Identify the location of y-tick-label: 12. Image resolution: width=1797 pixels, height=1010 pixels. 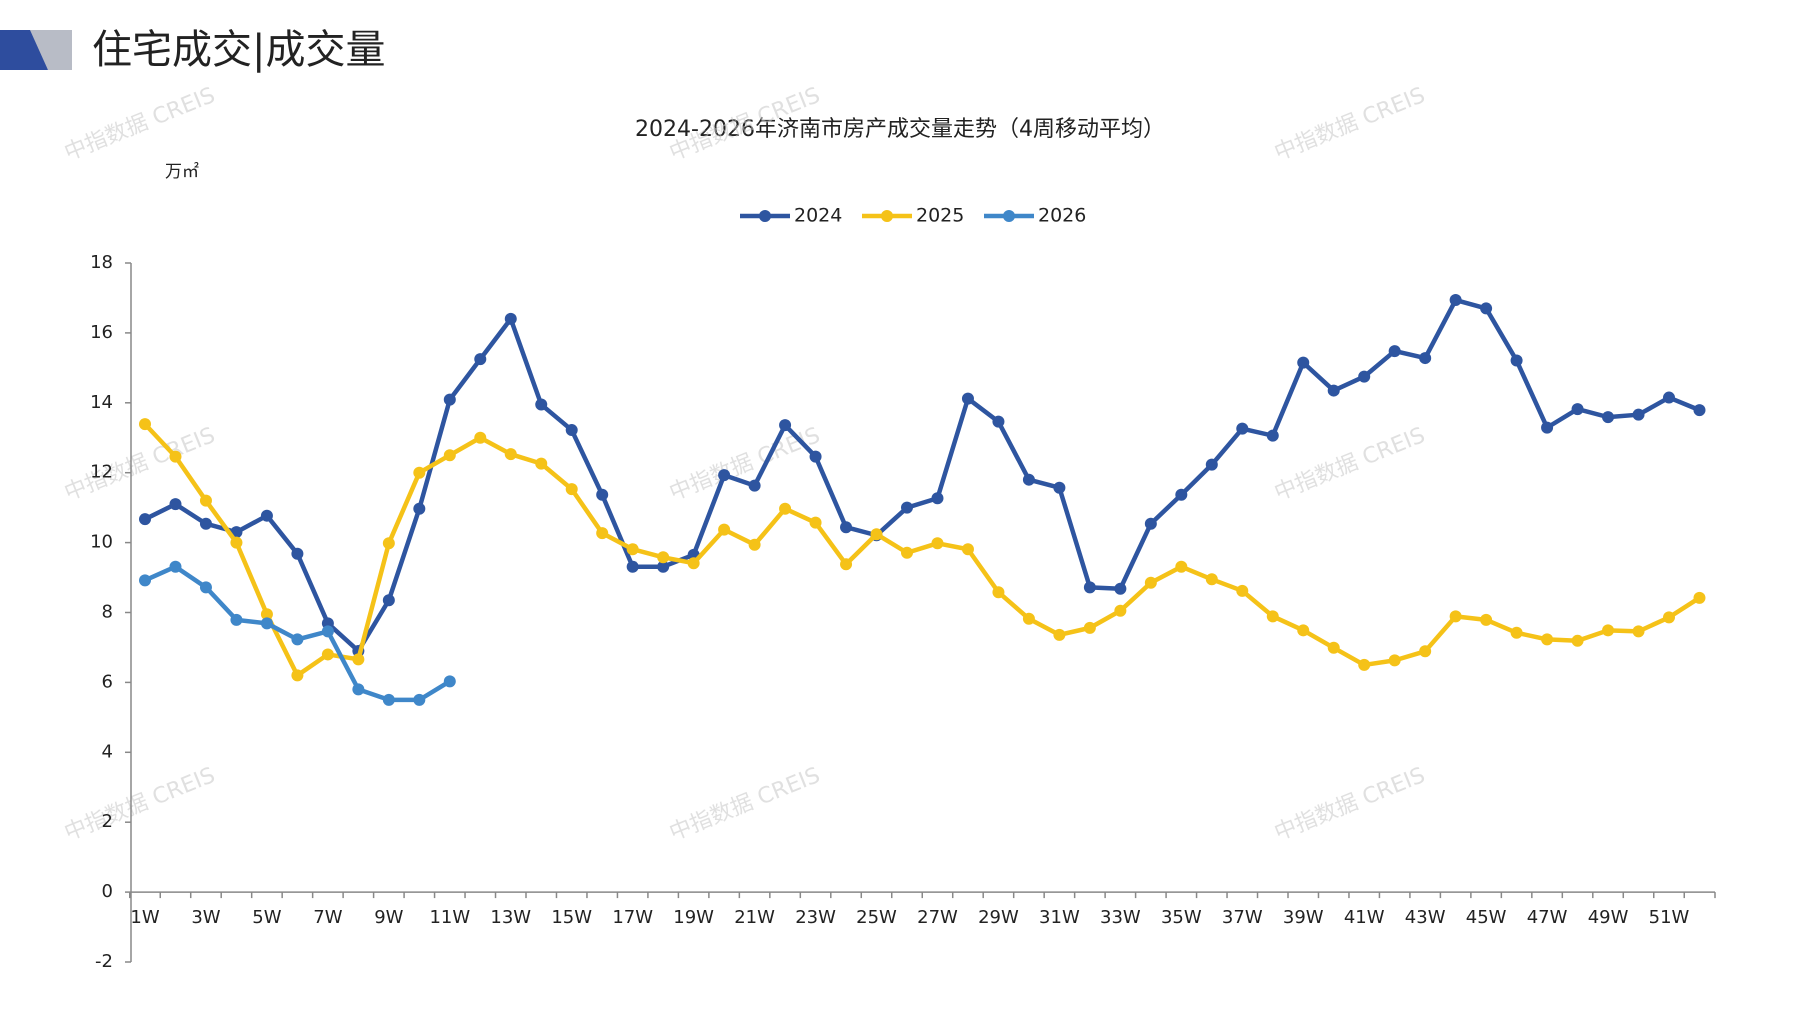
(101, 472).